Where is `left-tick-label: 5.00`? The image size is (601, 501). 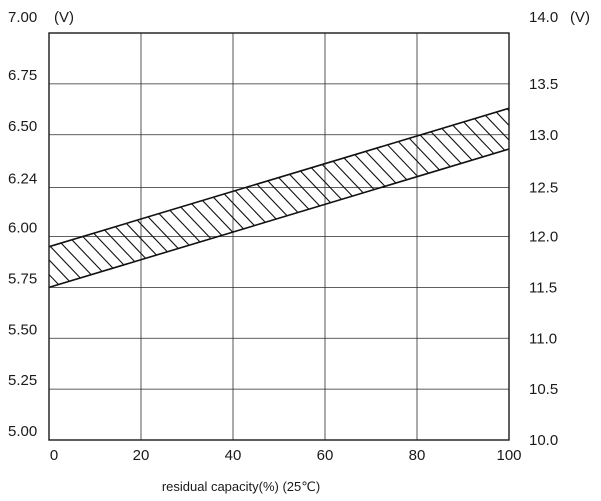
left-tick-label: 5.00 is located at coordinates (22, 431).